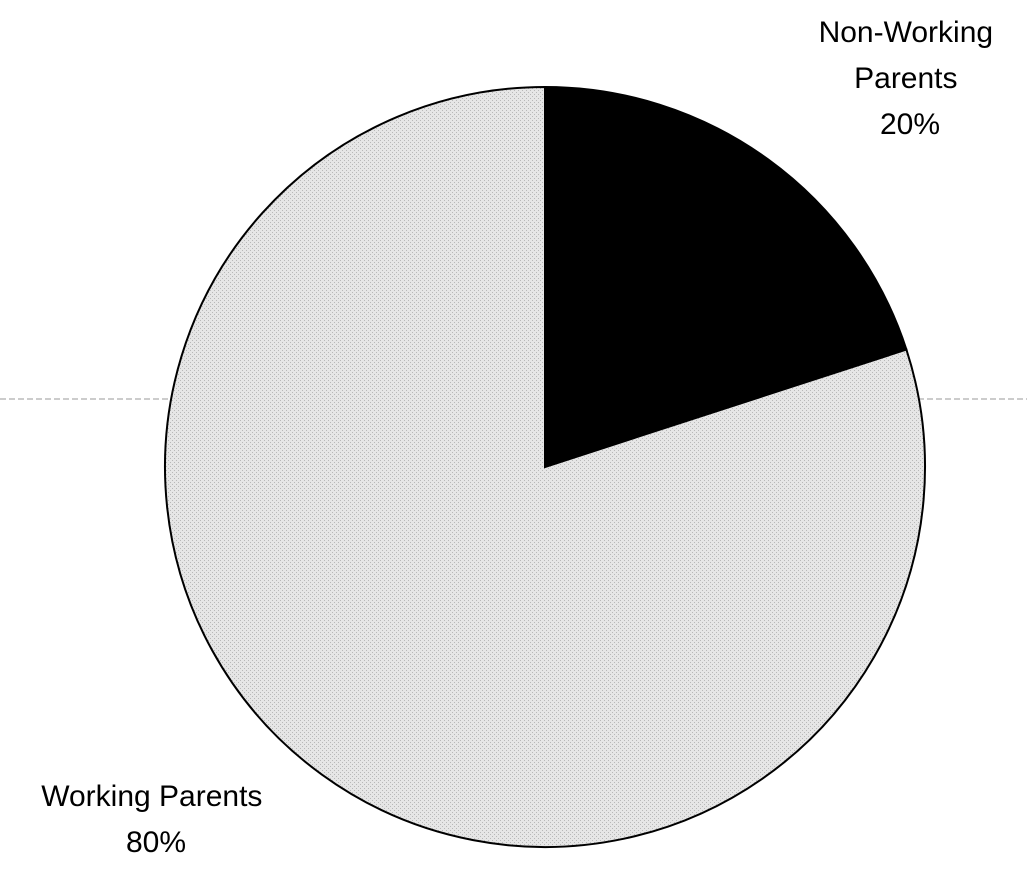 The image size is (1027, 879). Describe the element at coordinates (156, 819) in the screenshot. I see `slice-label-working-parents: Working Parents 80%` at that location.